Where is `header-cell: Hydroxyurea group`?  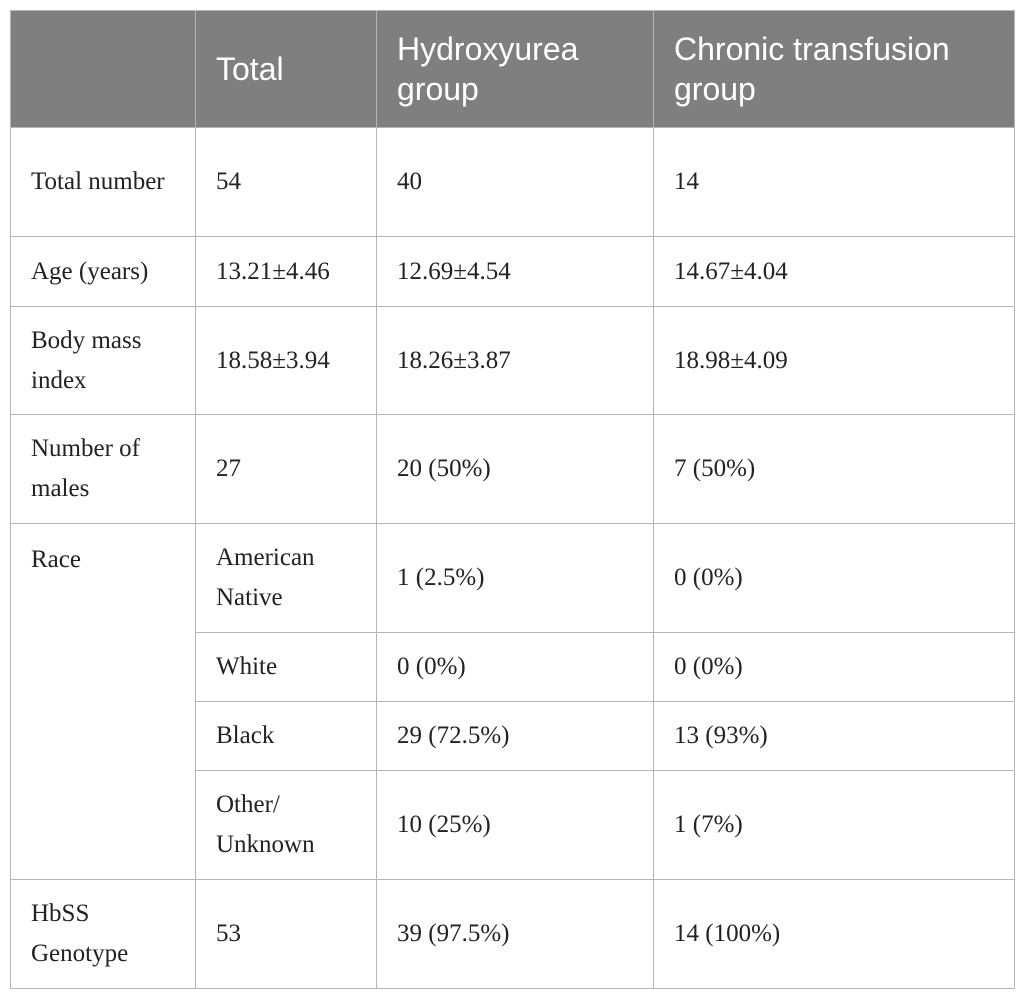 header-cell: Hydroxyurea group is located at coordinates (515, 69).